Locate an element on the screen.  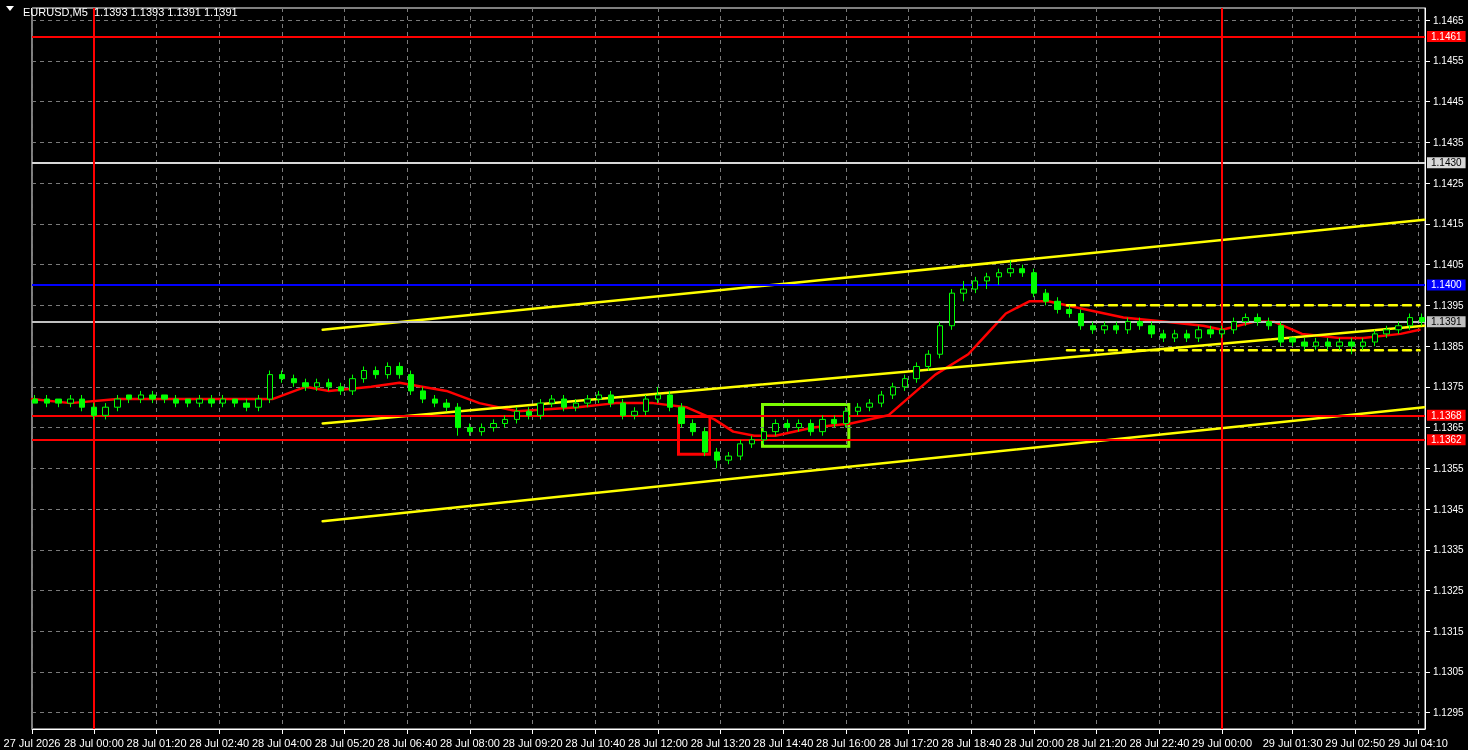
x-tick-label: 28 Jul 20:00 is located at coordinates (1034, 742).